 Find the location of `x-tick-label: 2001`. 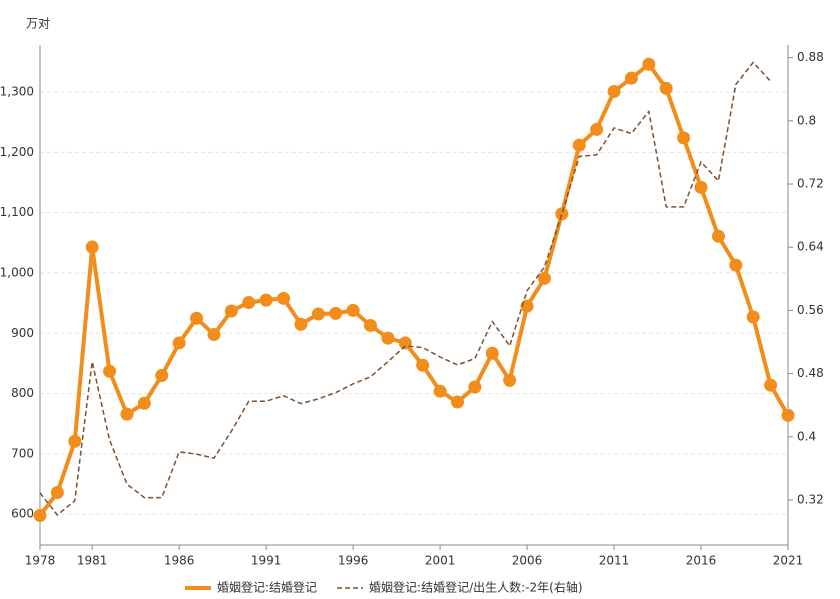

x-tick-label: 2001 is located at coordinates (440, 561).